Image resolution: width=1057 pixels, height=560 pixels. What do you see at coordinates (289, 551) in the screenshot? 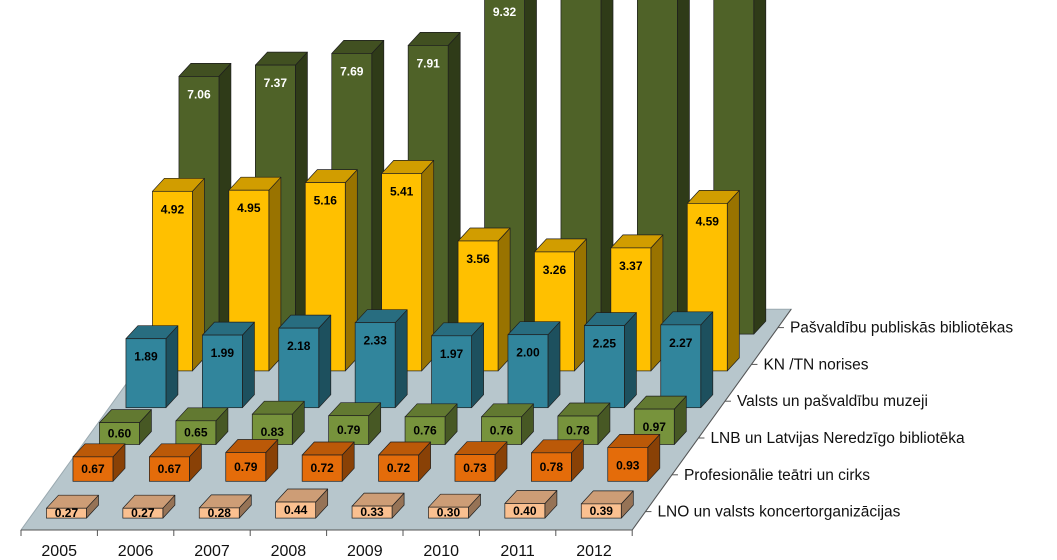
I see `x-tick-label: 2008` at bounding box center [289, 551].